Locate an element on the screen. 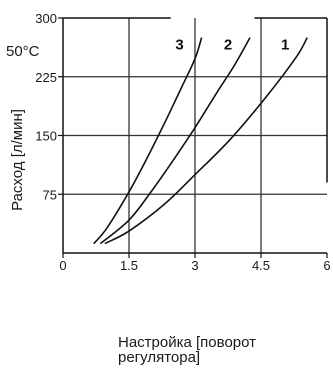  x-axis-label: Настройка [поворот регулятора] is located at coordinates (223, 350).